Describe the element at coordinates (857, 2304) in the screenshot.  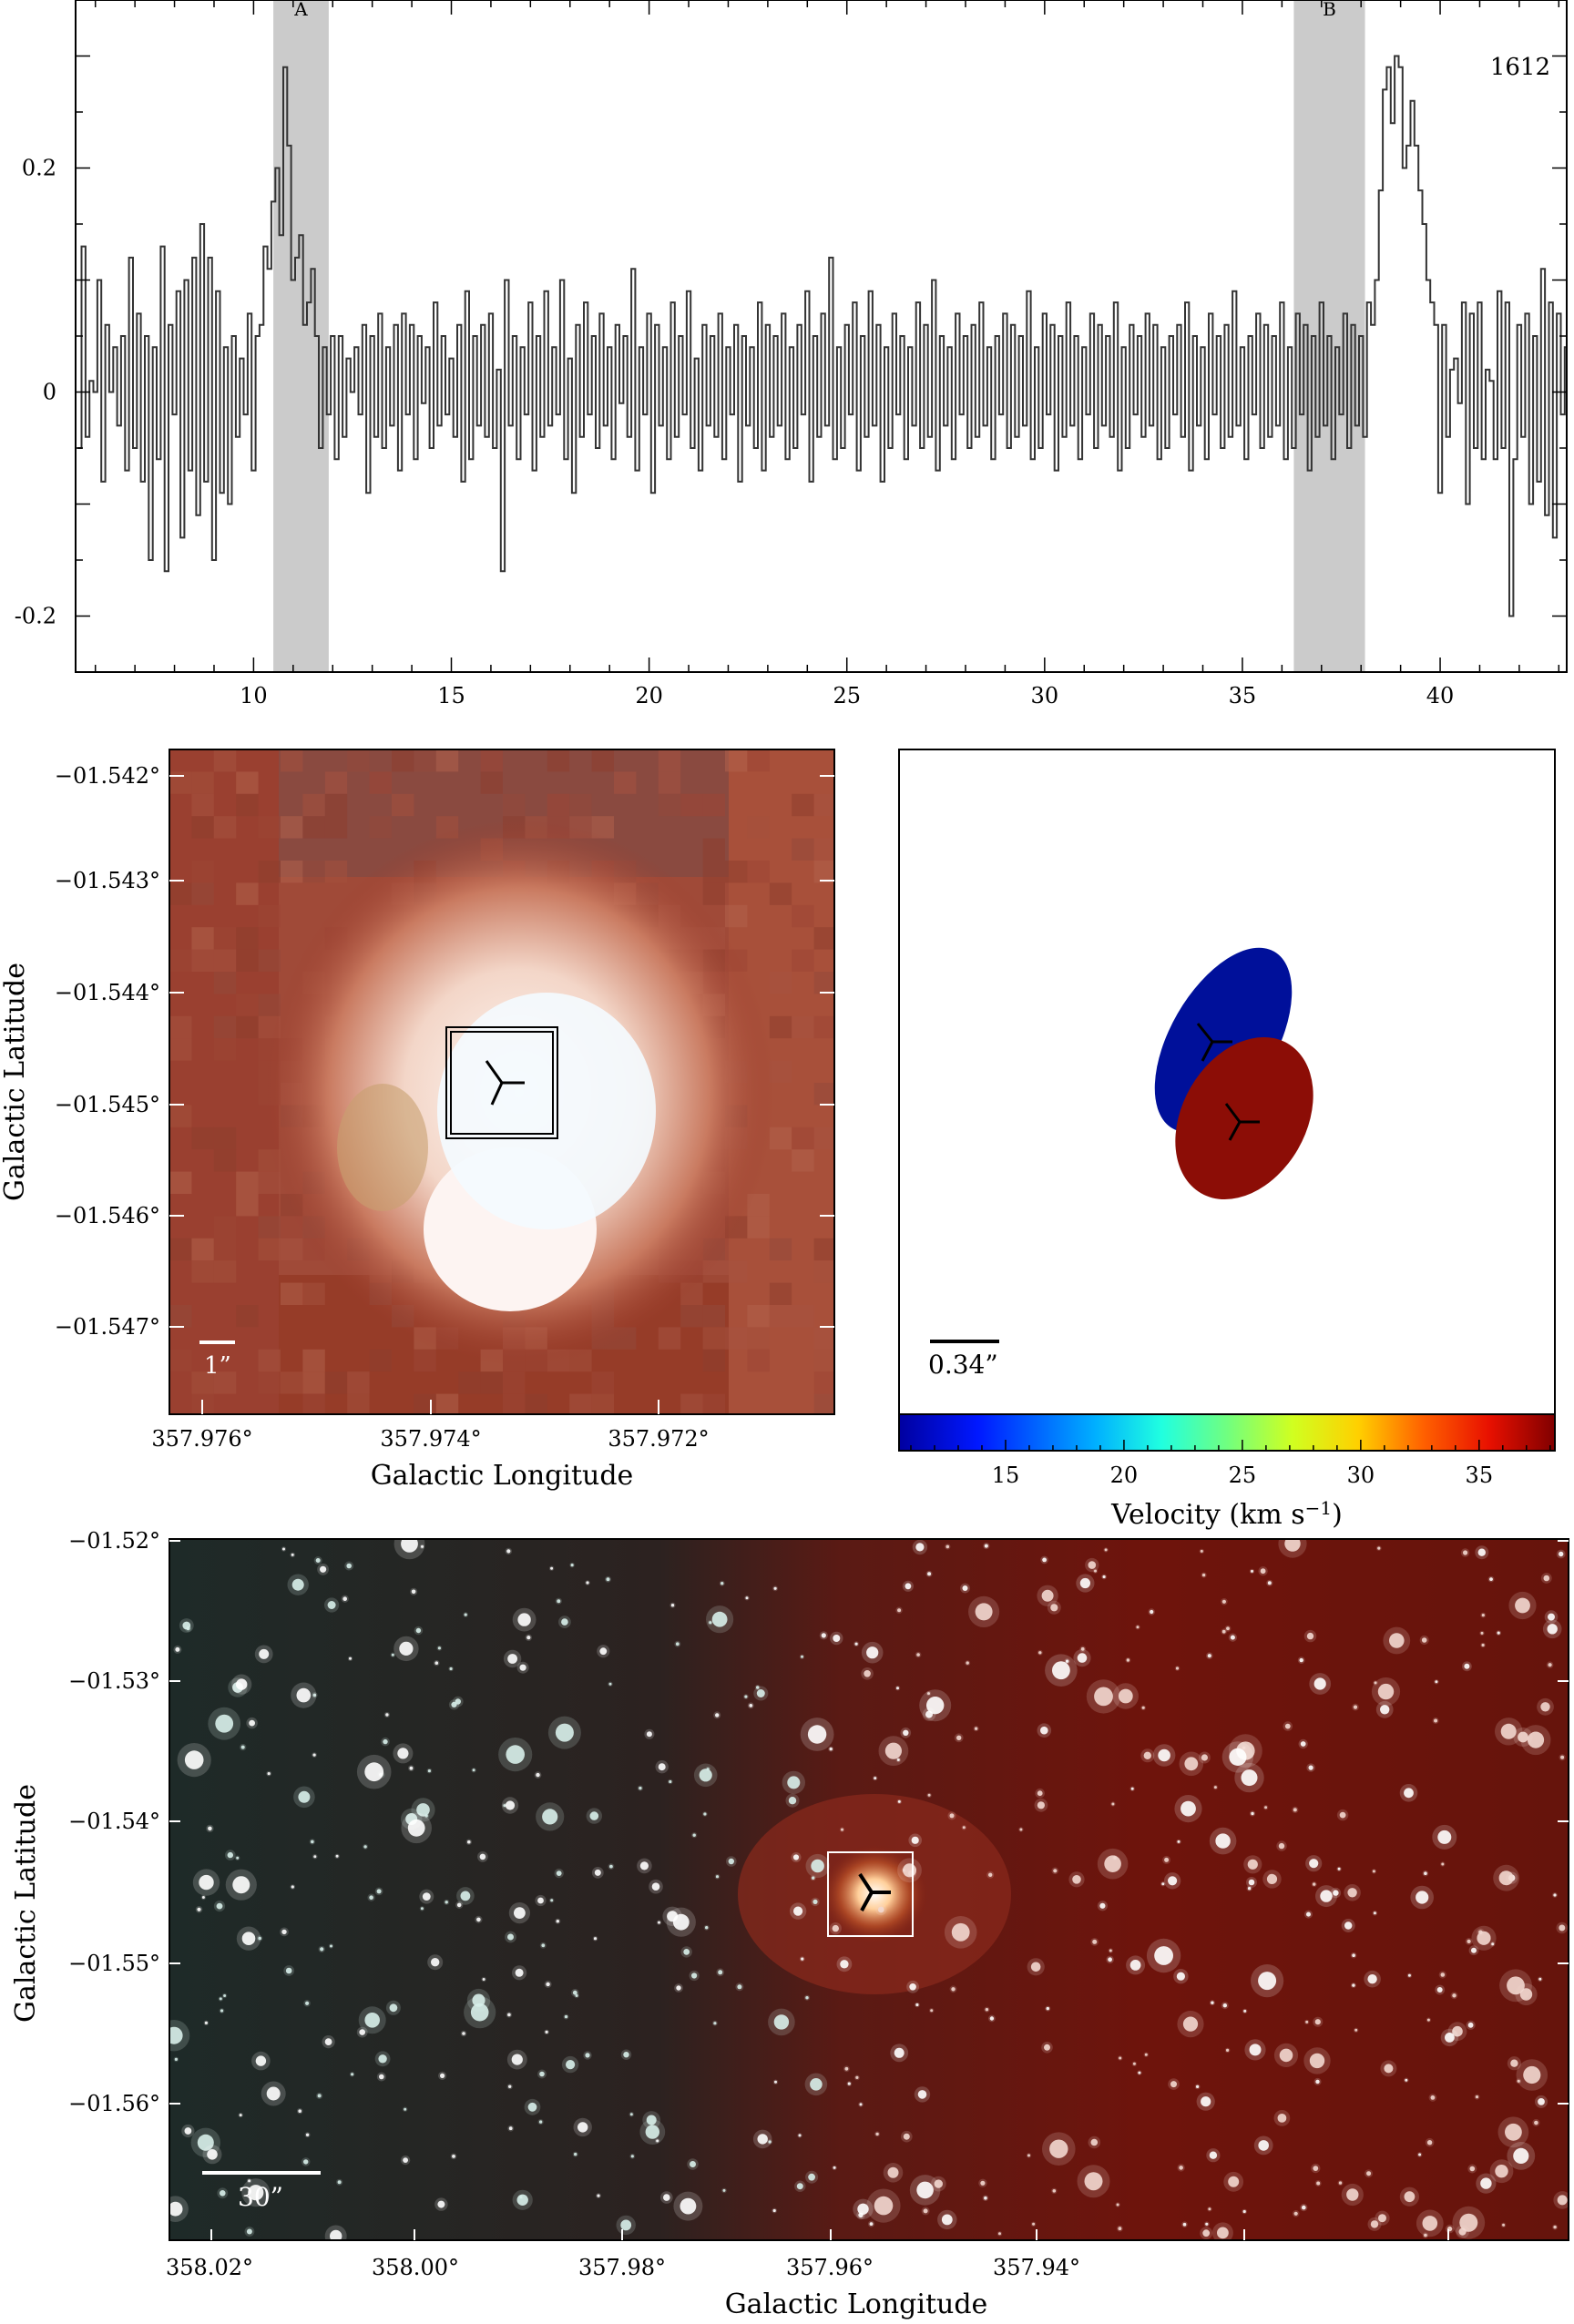
I see `field-x-axis-title: Galactic Longitude` at that location.